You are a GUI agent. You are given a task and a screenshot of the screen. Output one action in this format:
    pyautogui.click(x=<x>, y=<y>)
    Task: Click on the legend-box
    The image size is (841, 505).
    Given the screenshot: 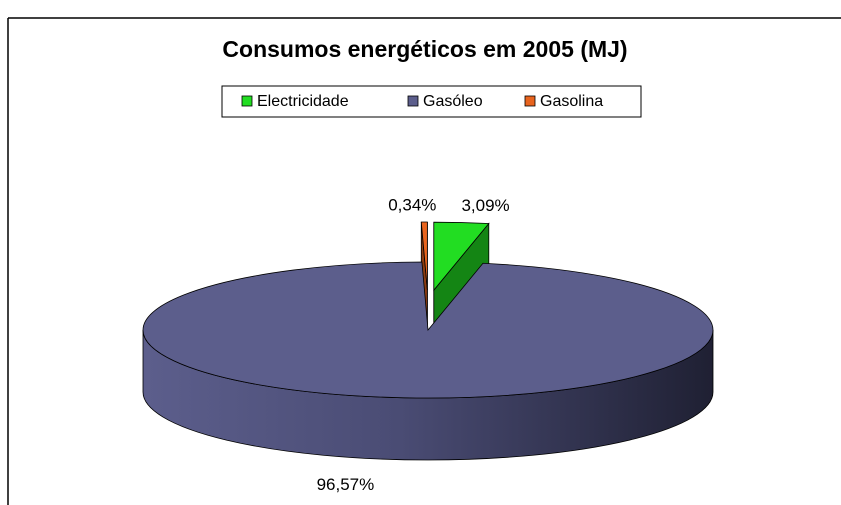 What is the action you would take?
    pyautogui.click(x=431, y=101)
    